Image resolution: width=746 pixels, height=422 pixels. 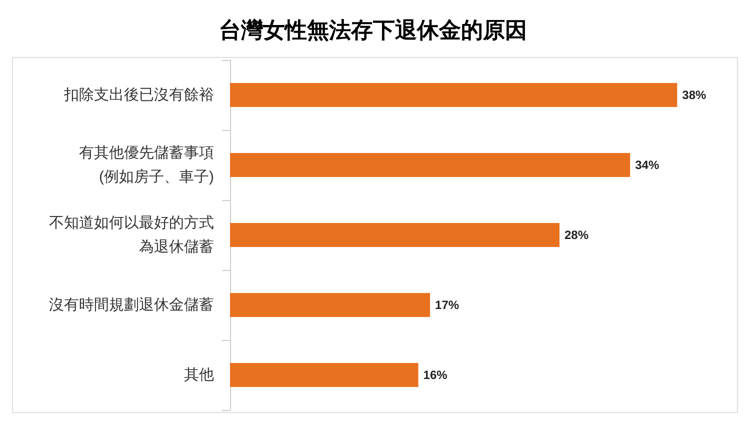 I want to click on data-label: 34%, so click(x=647, y=165).